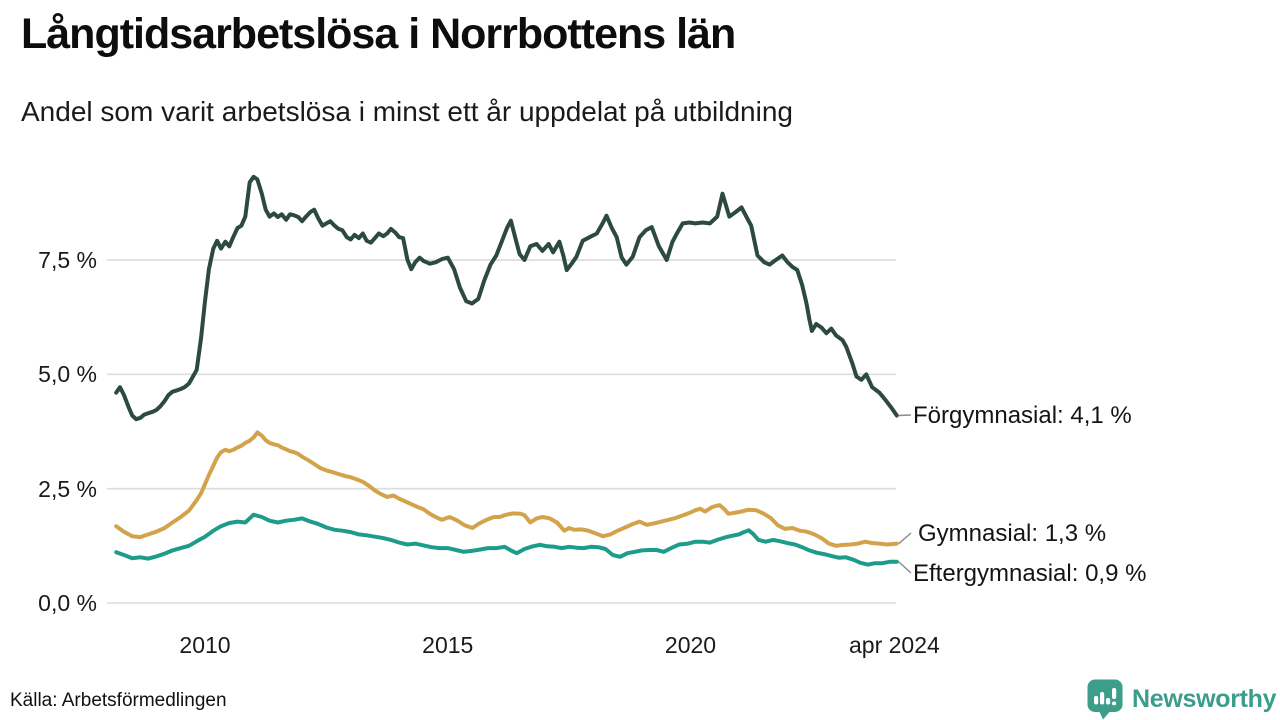 This screenshot has height=720, width=1280. Describe the element at coordinates (1204, 699) in the screenshot. I see `brand-name: Newsworthy` at that location.